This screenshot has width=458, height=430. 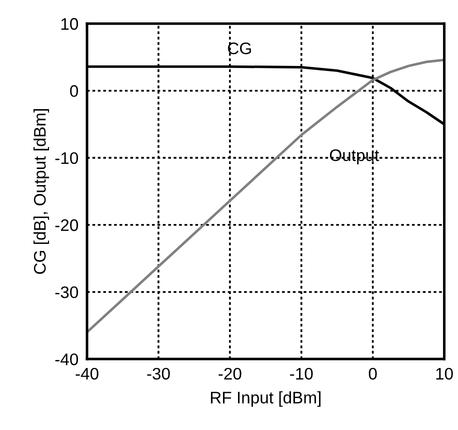 I want to click on y-tick-label: 0, so click(x=74, y=91).